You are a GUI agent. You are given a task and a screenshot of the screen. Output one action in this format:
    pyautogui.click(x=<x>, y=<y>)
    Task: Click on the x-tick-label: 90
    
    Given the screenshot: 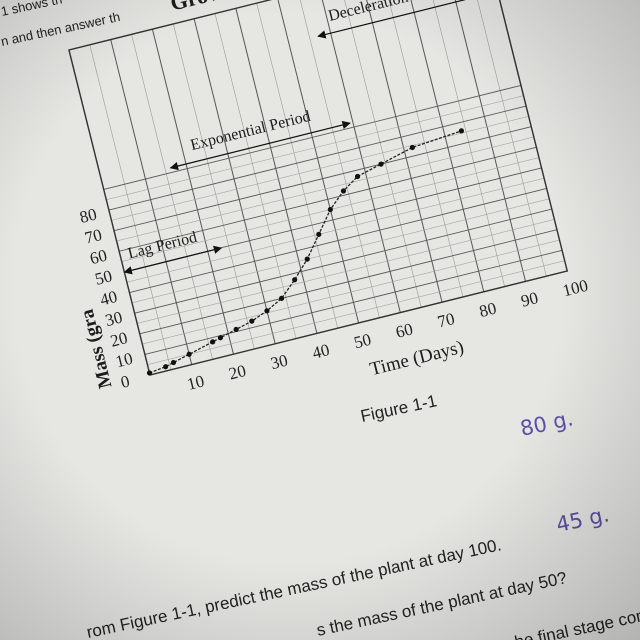 What is the action you would take?
    pyautogui.click(x=529, y=299)
    